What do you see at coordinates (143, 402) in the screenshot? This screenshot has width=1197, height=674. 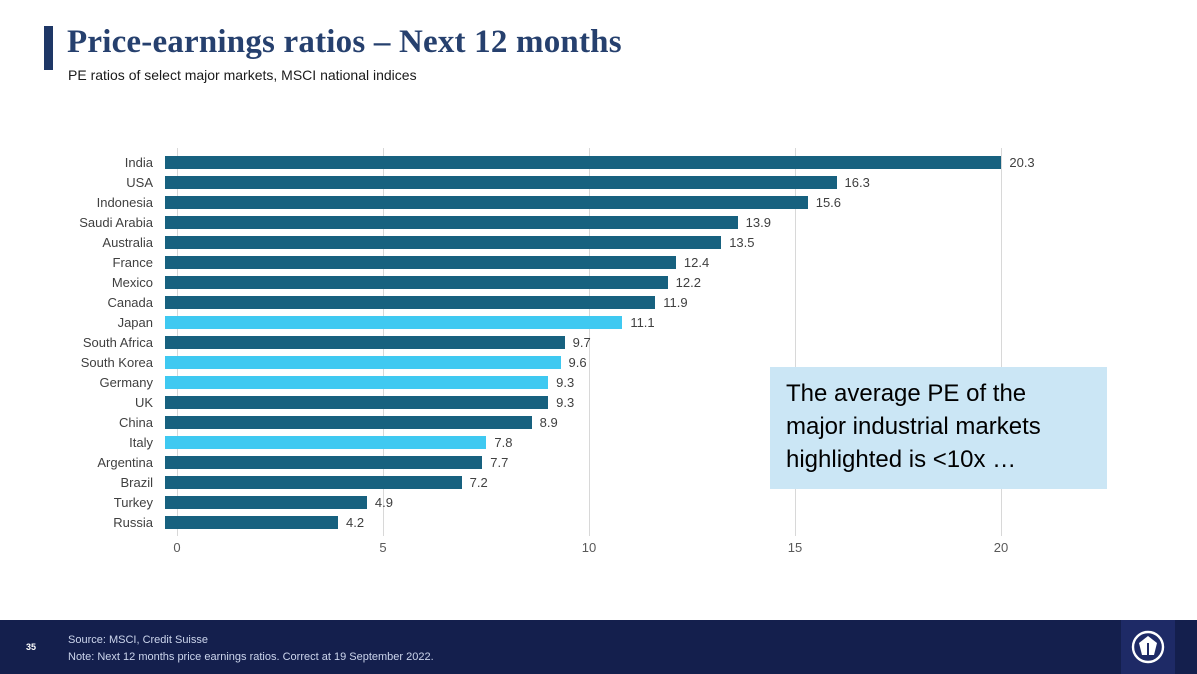 I see `category-label: UK` at bounding box center [143, 402].